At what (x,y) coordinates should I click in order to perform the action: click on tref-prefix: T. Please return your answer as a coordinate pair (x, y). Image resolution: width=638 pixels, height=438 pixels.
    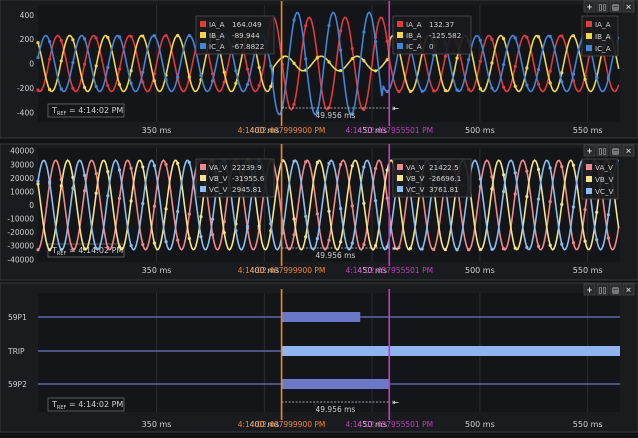
    Looking at the image, I should click on (54, 250).